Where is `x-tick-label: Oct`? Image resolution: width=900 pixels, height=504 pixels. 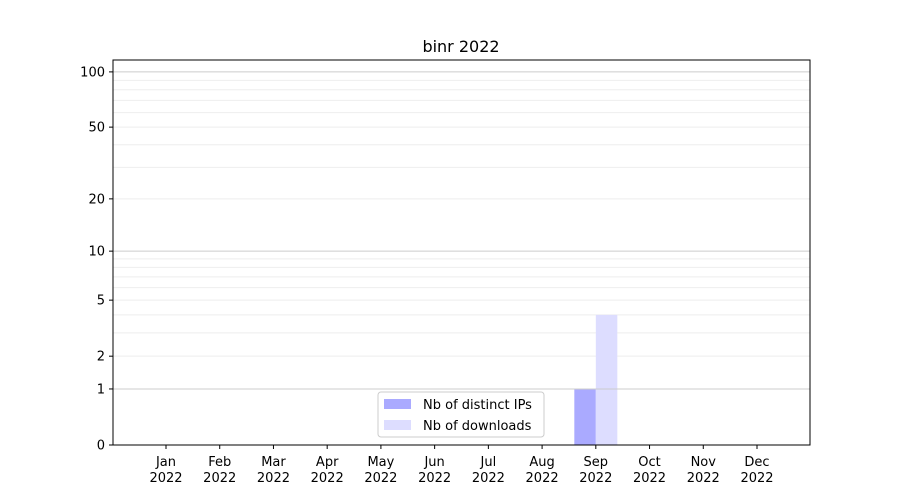
x-tick-label: Oct is located at coordinates (649, 462).